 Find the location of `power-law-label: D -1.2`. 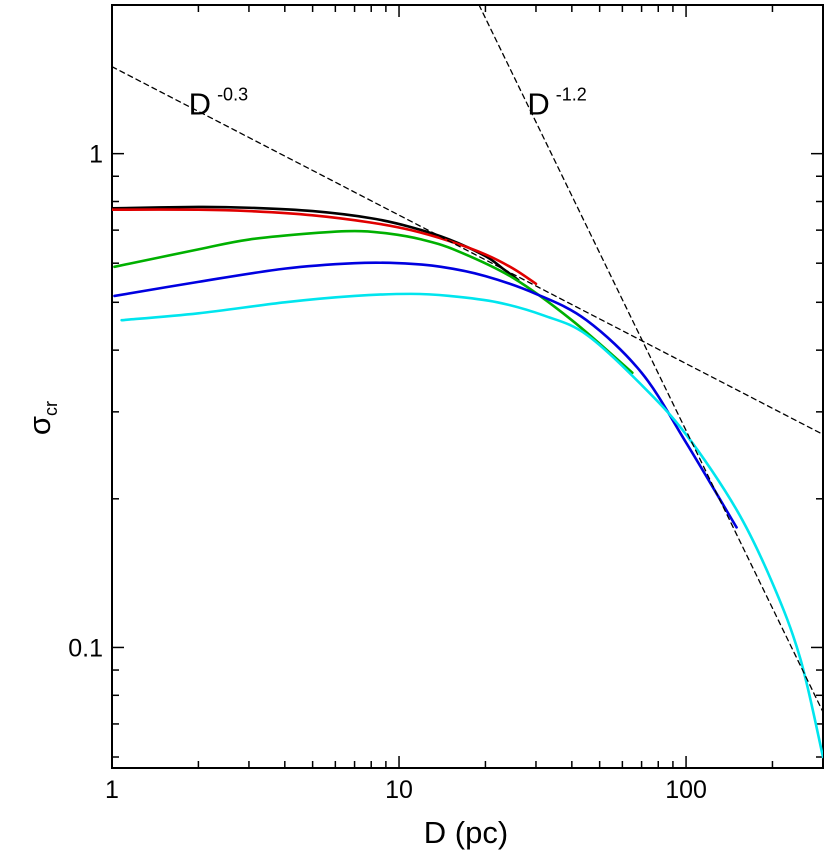

power-law-label: D -1.2 is located at coordinates (556, 103).